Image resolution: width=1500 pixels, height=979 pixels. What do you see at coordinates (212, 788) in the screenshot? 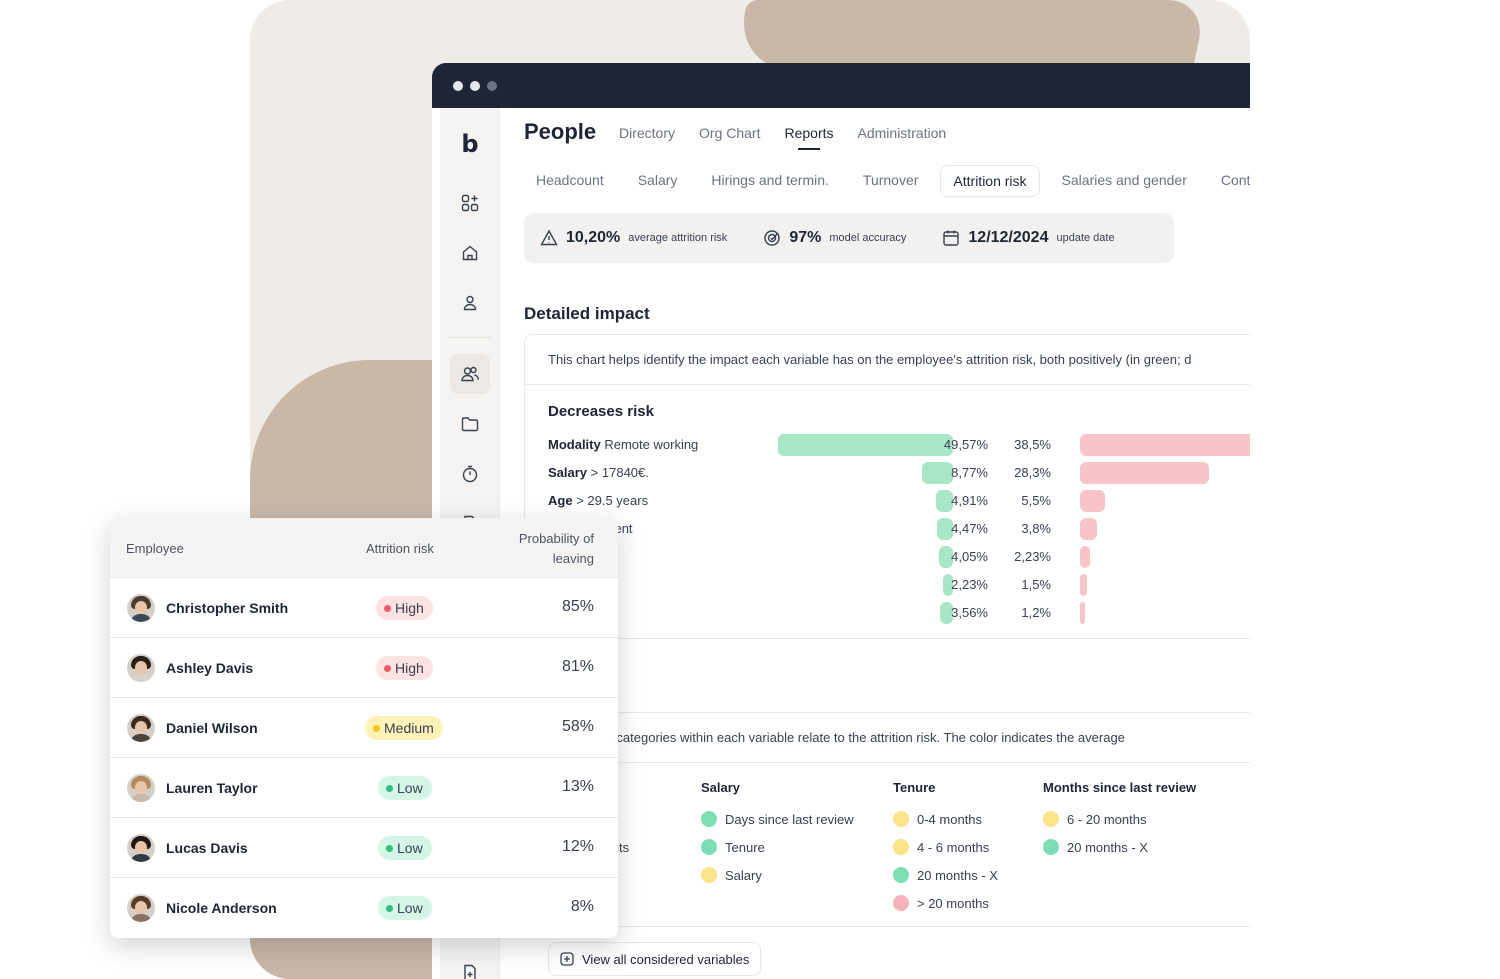
I see `employee-name: Lauren Taylor` at bounding box center [212, 788].